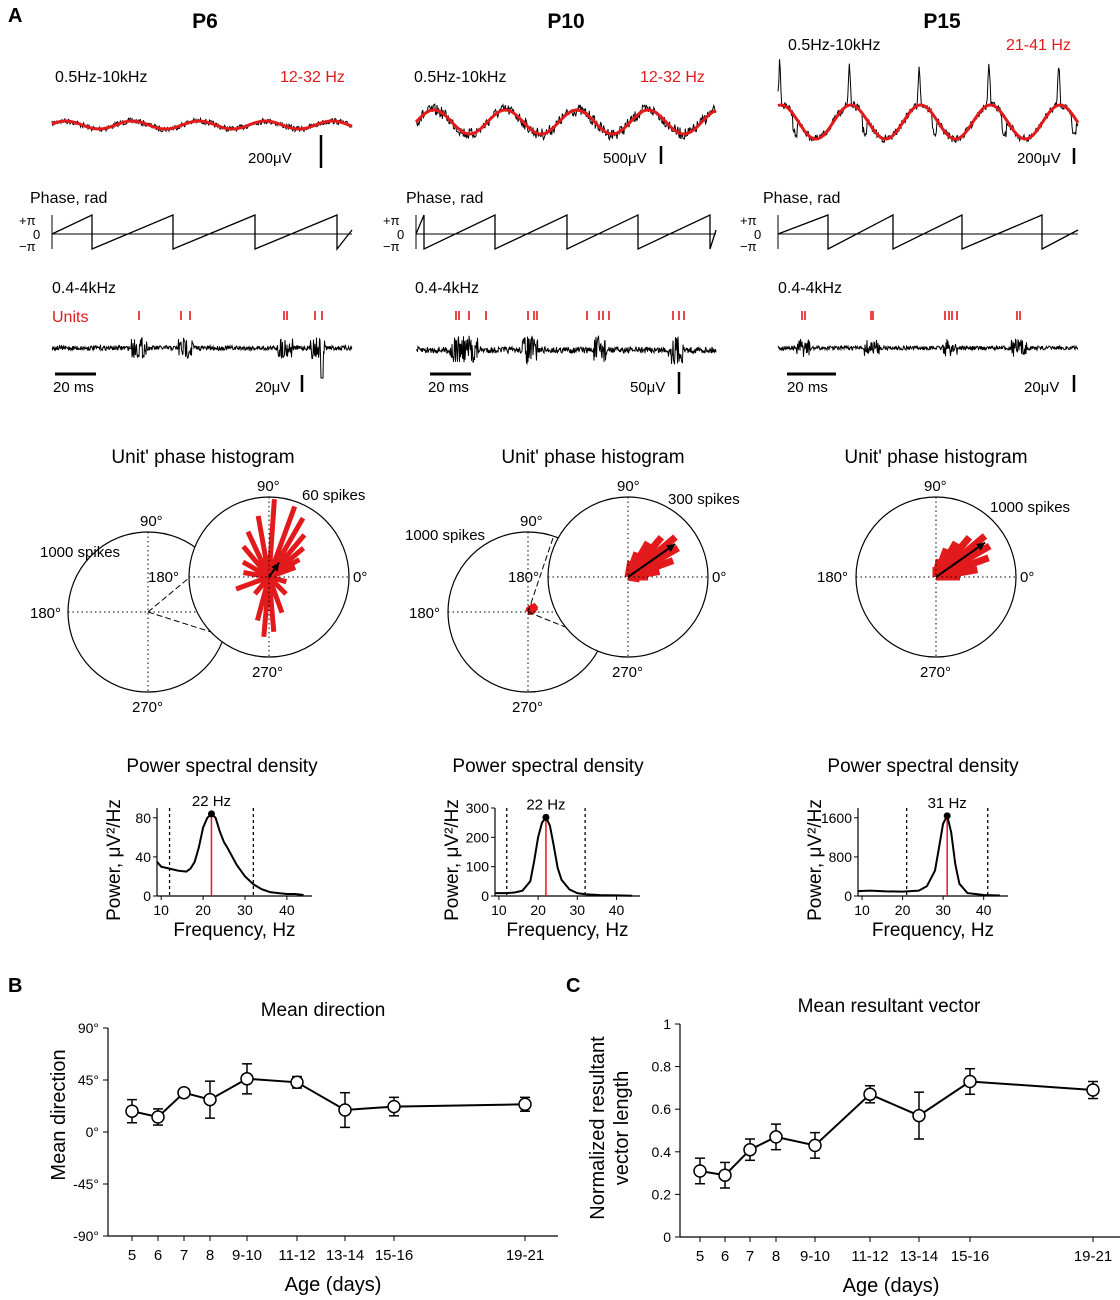 The image size is (1120, 1300). I want to click on psd-y-tick-label: 300, so click(478, 808).